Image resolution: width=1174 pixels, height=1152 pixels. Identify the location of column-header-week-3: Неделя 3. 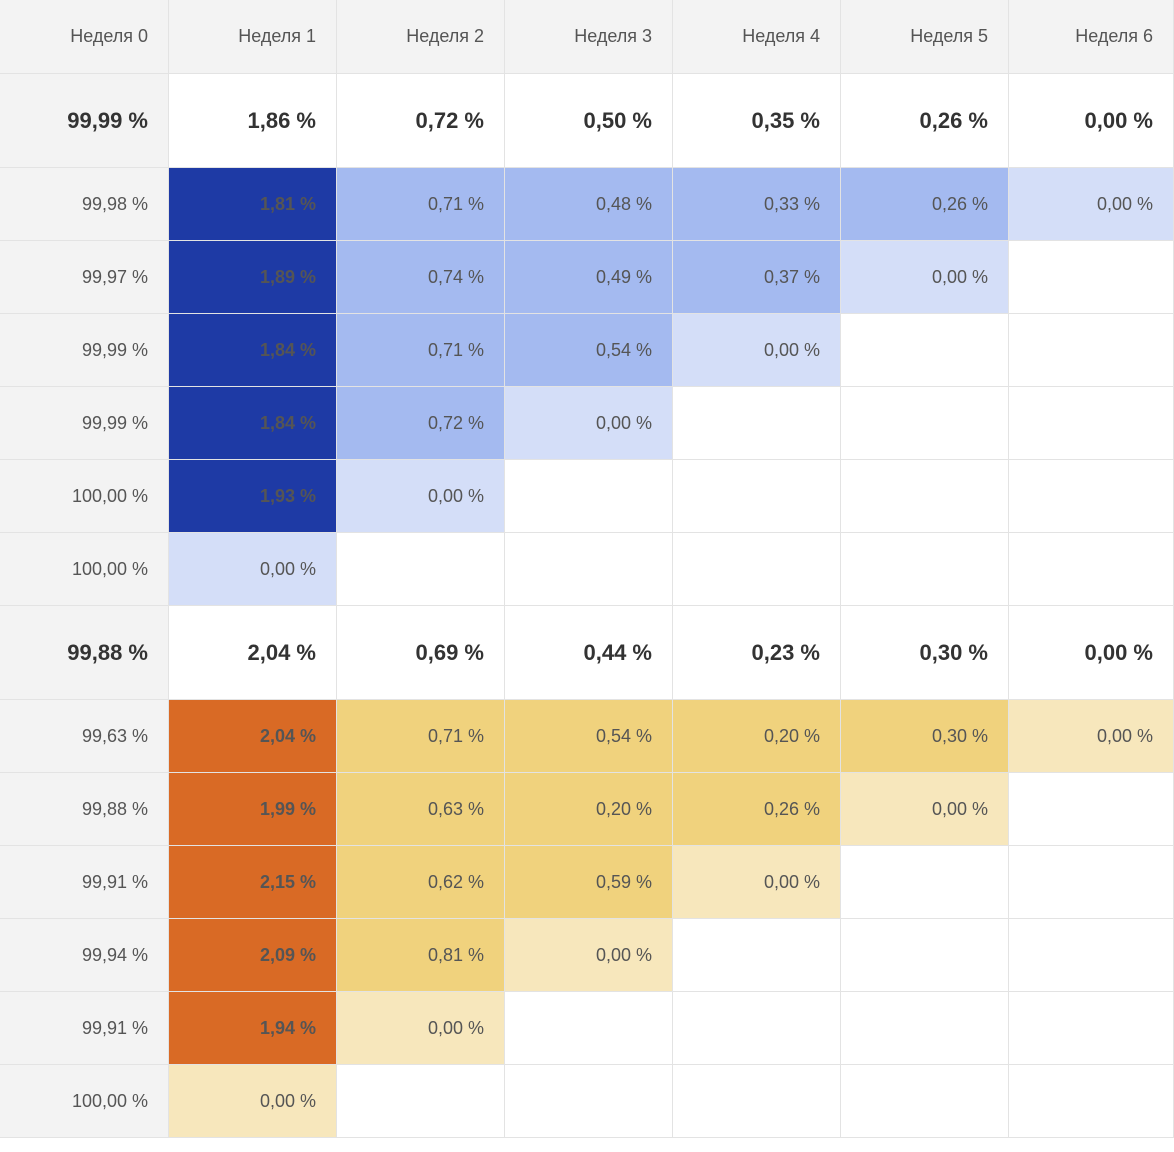
(589, 37).